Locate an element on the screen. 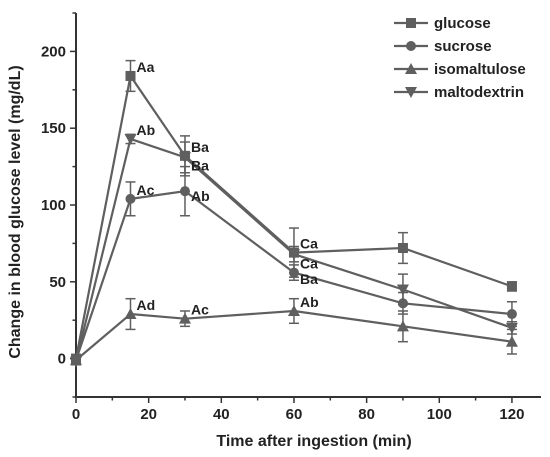 Image resolution: width=550 pixels, height=457 pixels. x-tick-label: 0 is located at coordinates (76, 414).